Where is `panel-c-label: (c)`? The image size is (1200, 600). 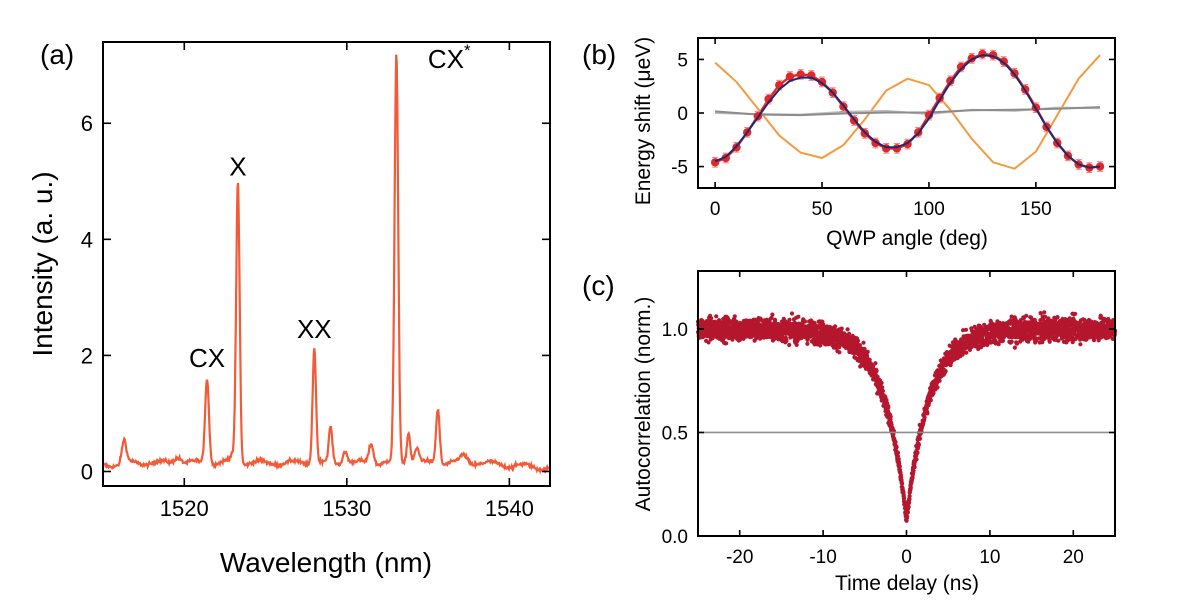
panel-c-label: (c) is located at coordinates (598, 285).